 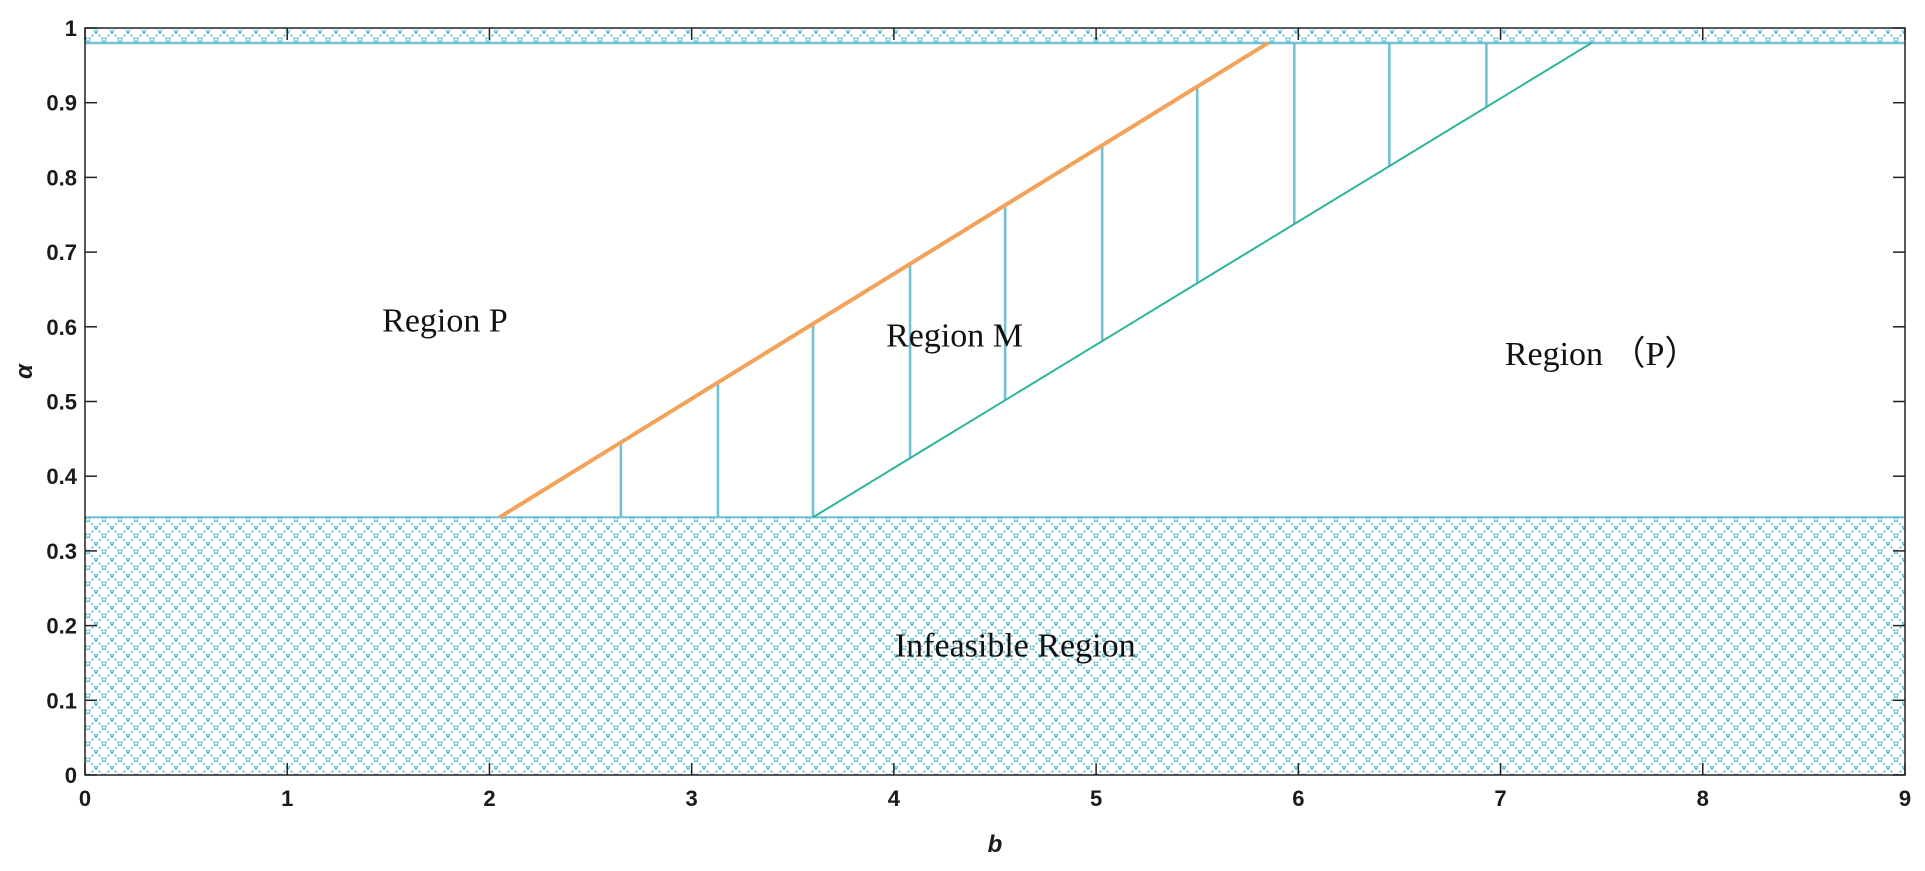 I want to click on region-annotation: Region M, so click(x=954, y=335).